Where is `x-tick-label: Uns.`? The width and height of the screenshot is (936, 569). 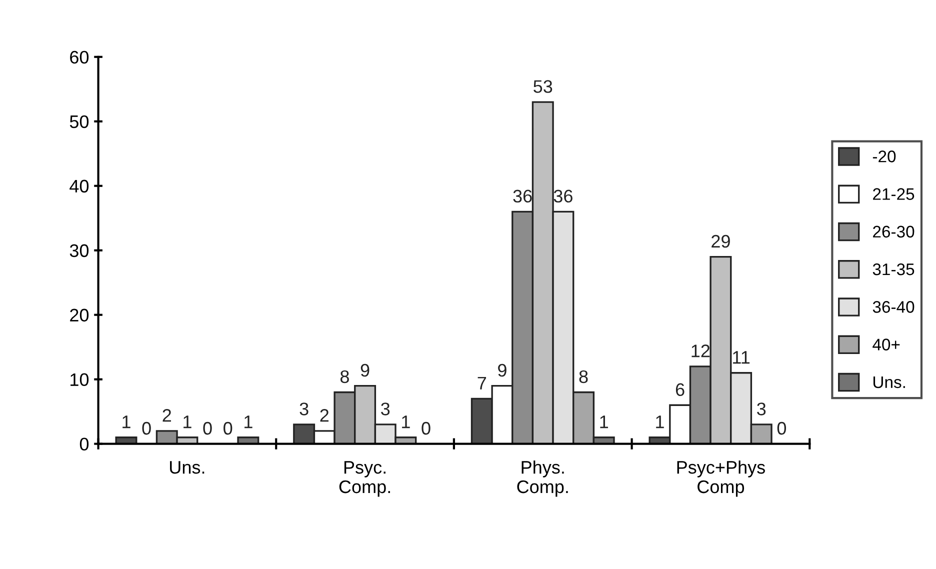
x-tick-label: Uns. is located at coordinates (187, 467).